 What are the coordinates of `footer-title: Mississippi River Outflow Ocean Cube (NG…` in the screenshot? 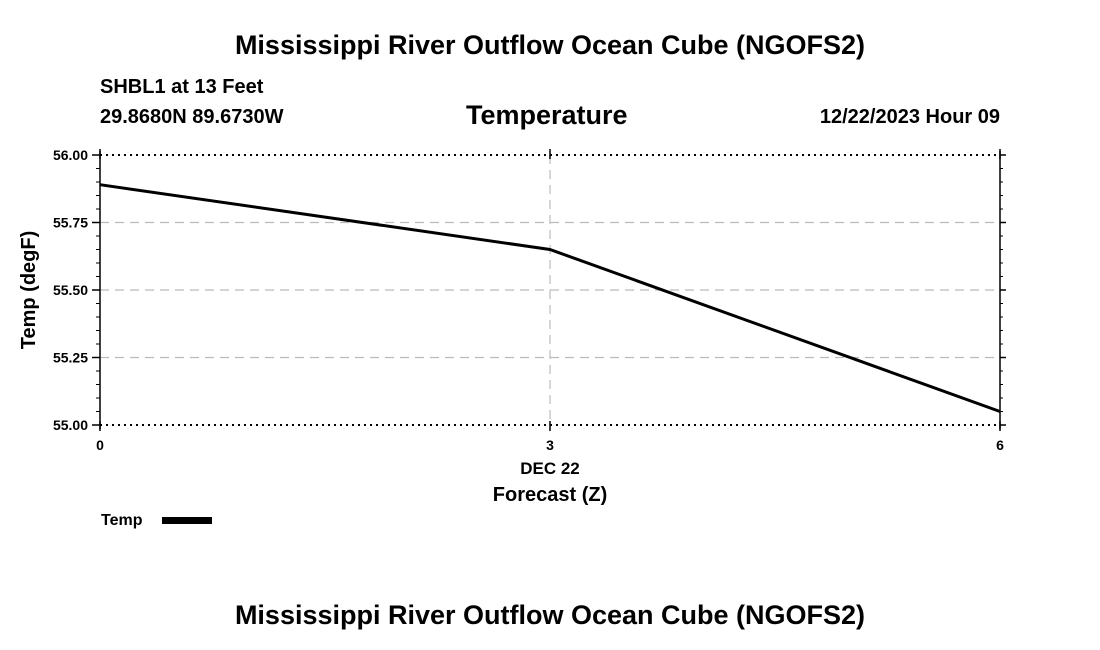 It's located at (550, 615).